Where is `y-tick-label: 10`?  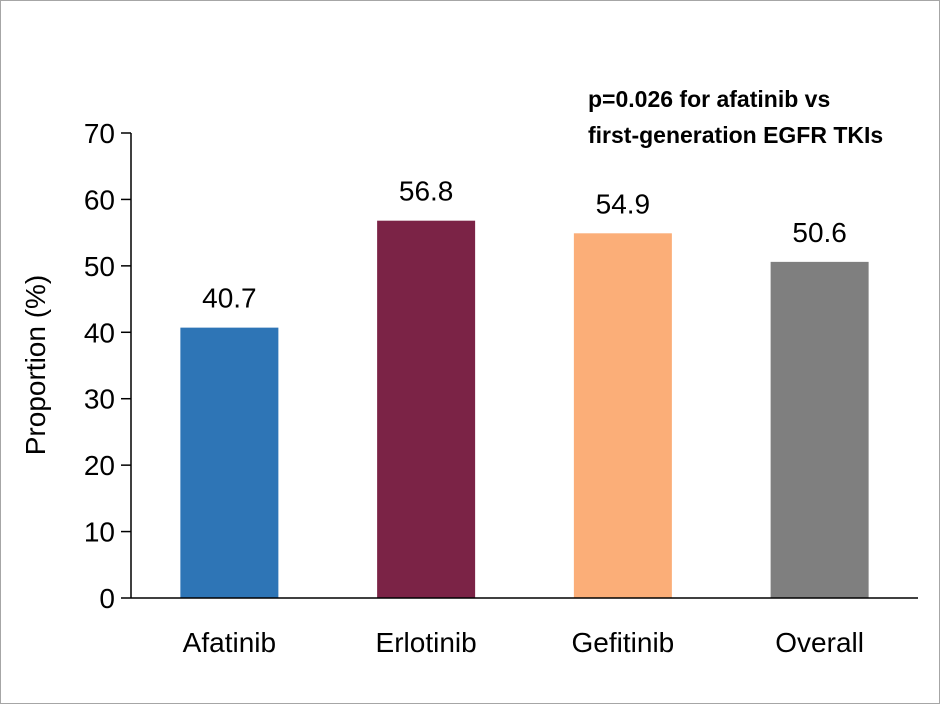
y-tick-label: 10 is located at coordinates (99, 532).